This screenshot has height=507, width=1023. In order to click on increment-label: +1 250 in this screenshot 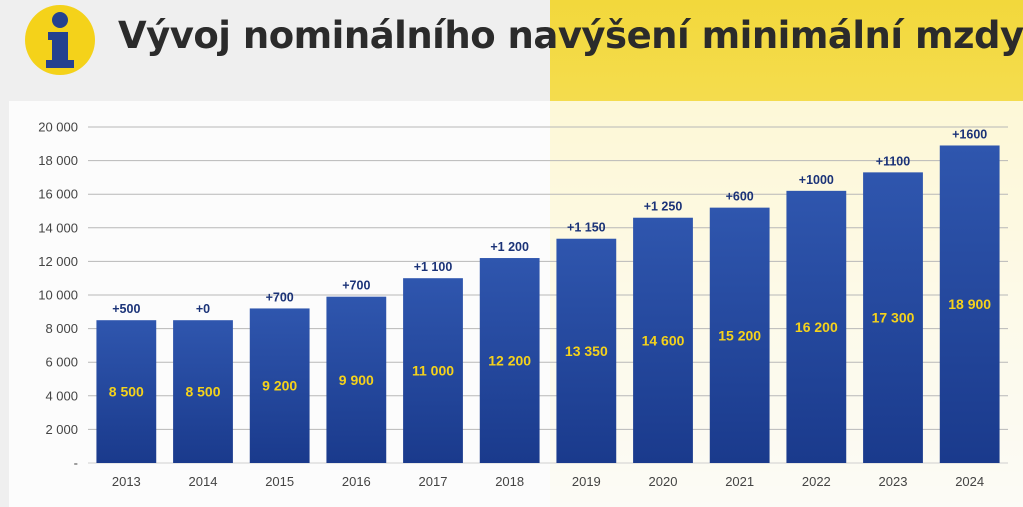, I will do `click(663, 207)`.